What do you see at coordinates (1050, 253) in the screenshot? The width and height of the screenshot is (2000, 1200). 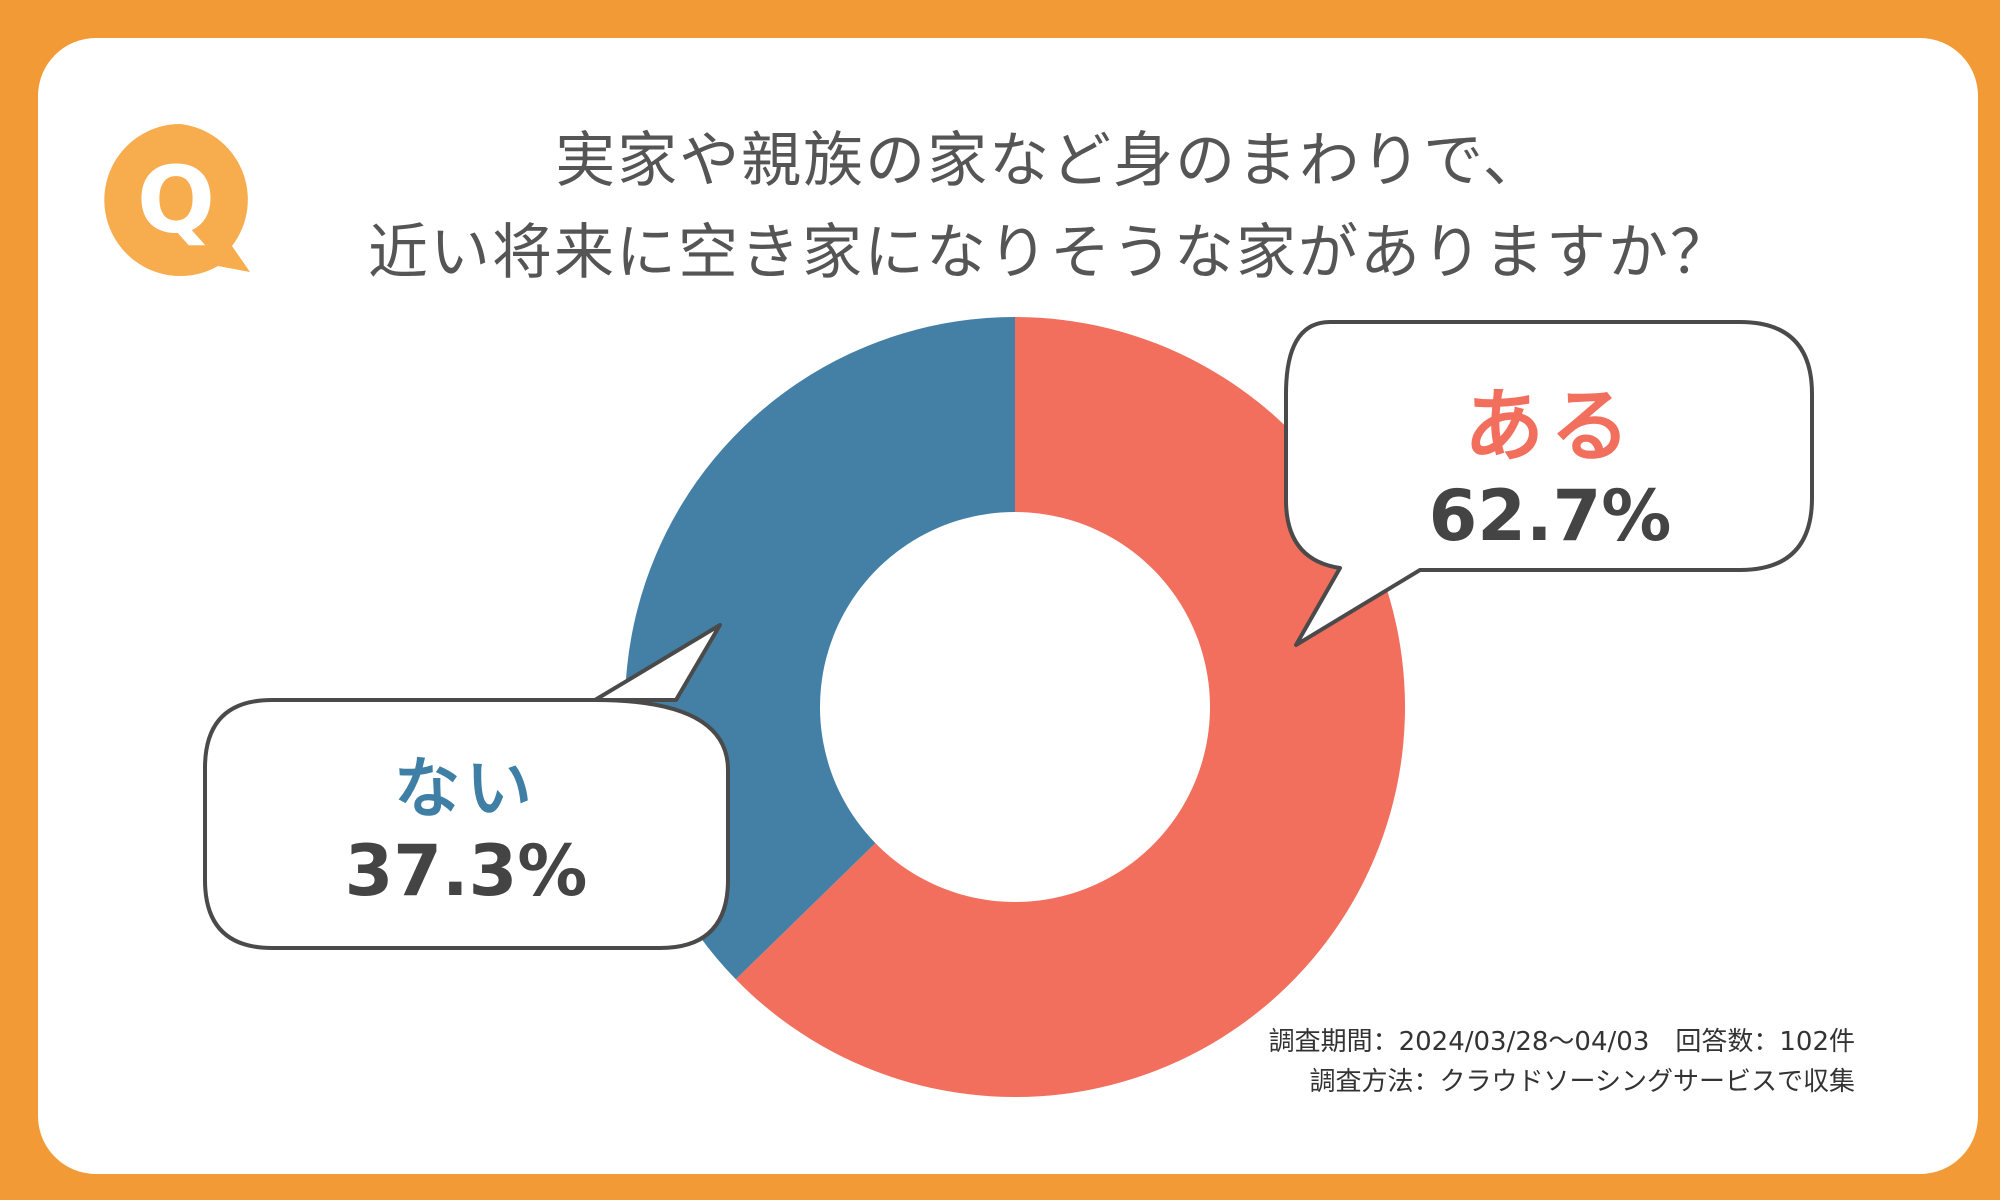 I see `title-line-2: 近い将来に空き家になりそうな家がありますか？` at bounding box center [1050, 253].